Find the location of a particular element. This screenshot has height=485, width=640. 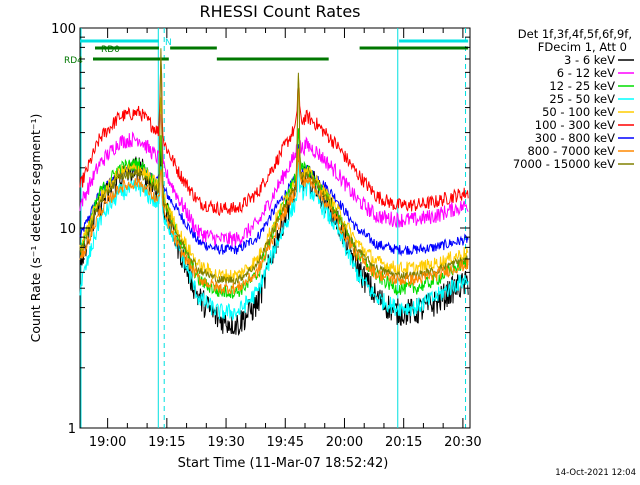

legend-label: 100 - 300 keV is located at coordinates (575, 125).